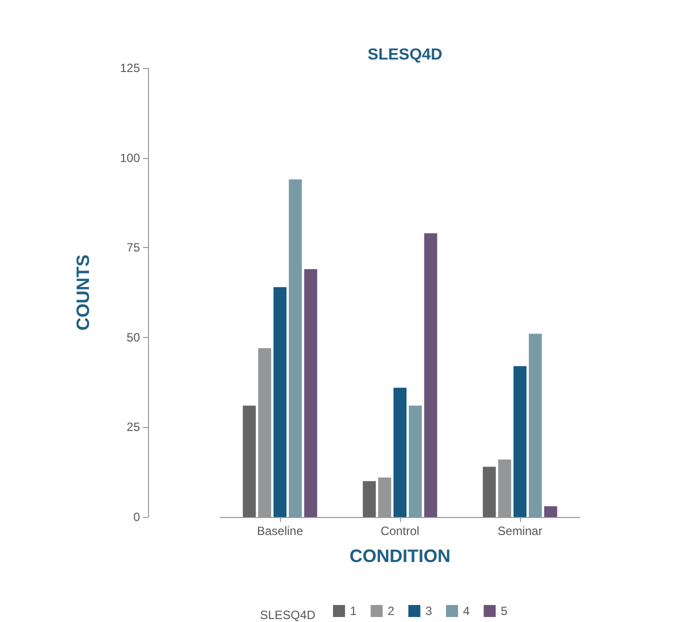 This screenshot has width=697, height=622. What do you see at coordinates (504, 611) in the screenshot?
I see `legend-label: 5` at bounding box center [504, 611].